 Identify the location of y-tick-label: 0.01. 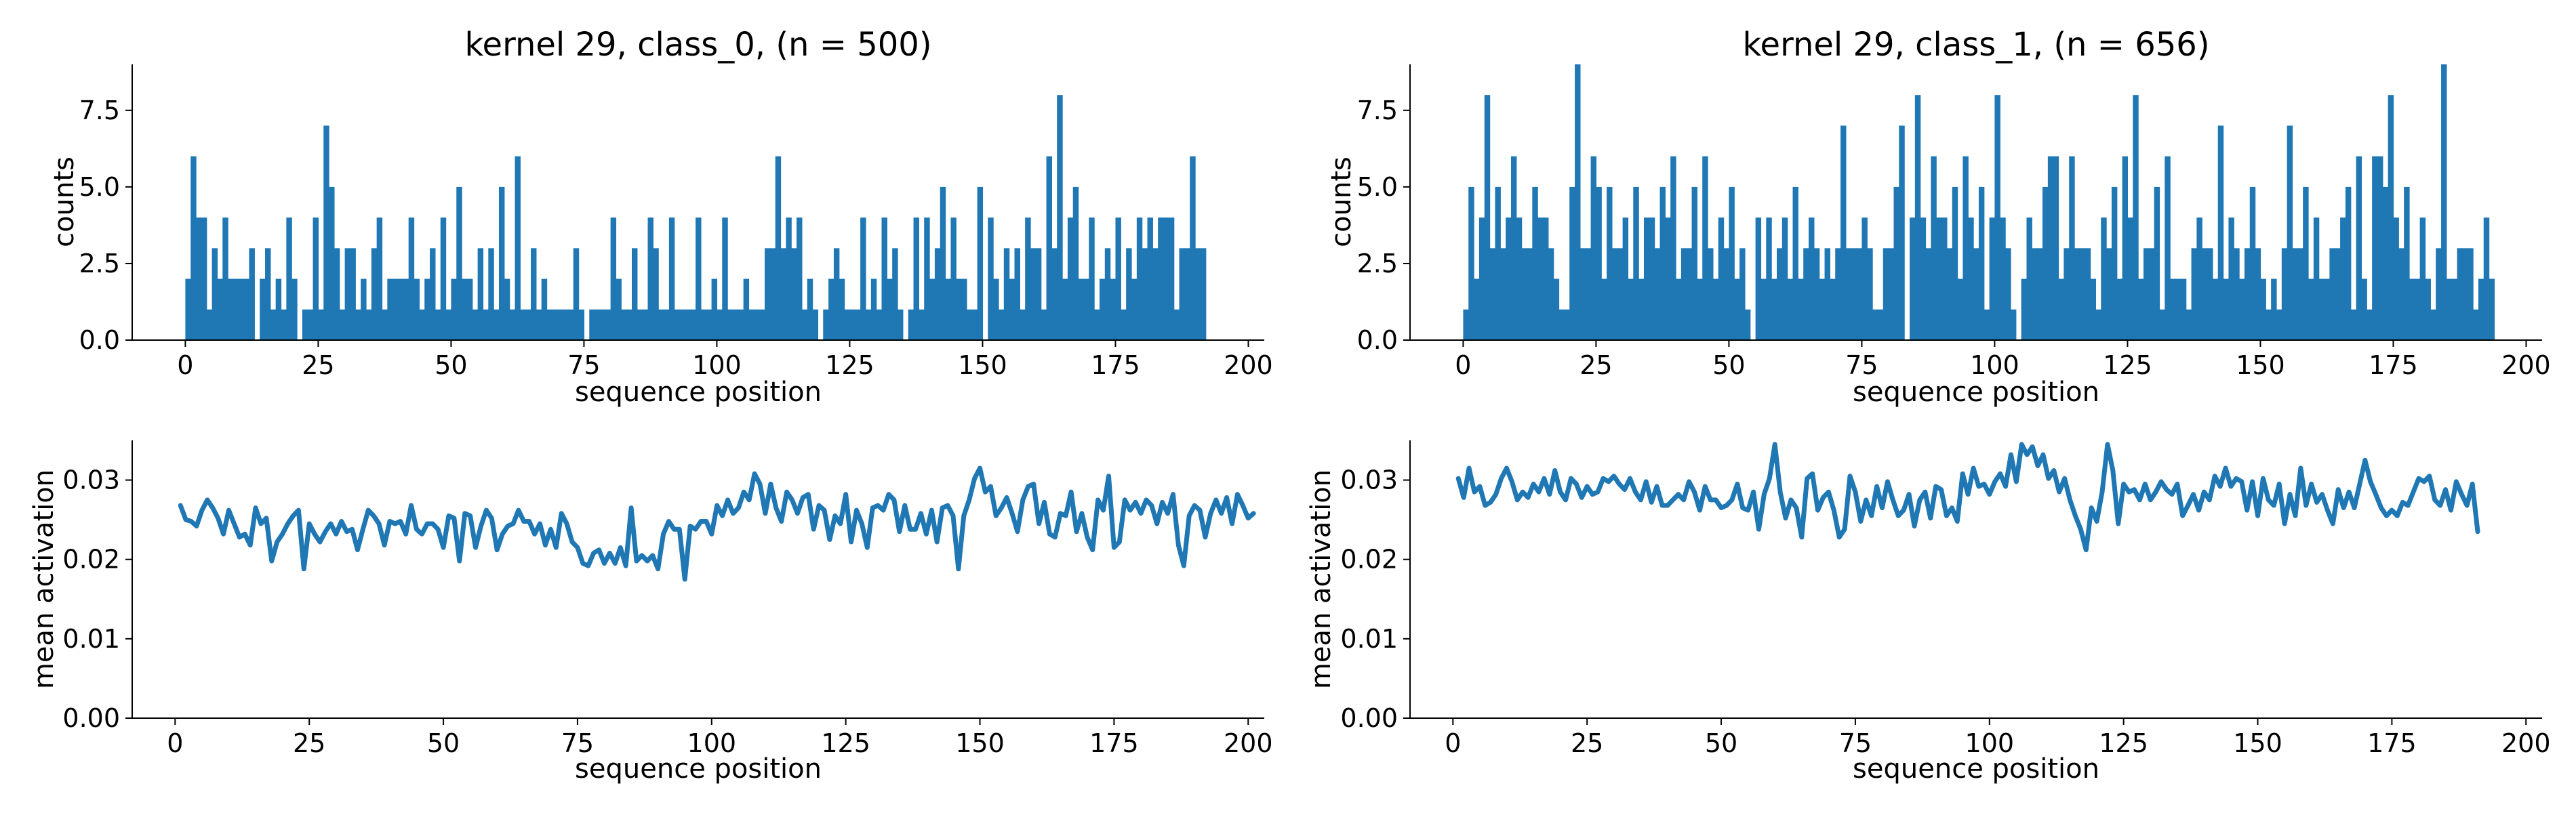
(91, 639).